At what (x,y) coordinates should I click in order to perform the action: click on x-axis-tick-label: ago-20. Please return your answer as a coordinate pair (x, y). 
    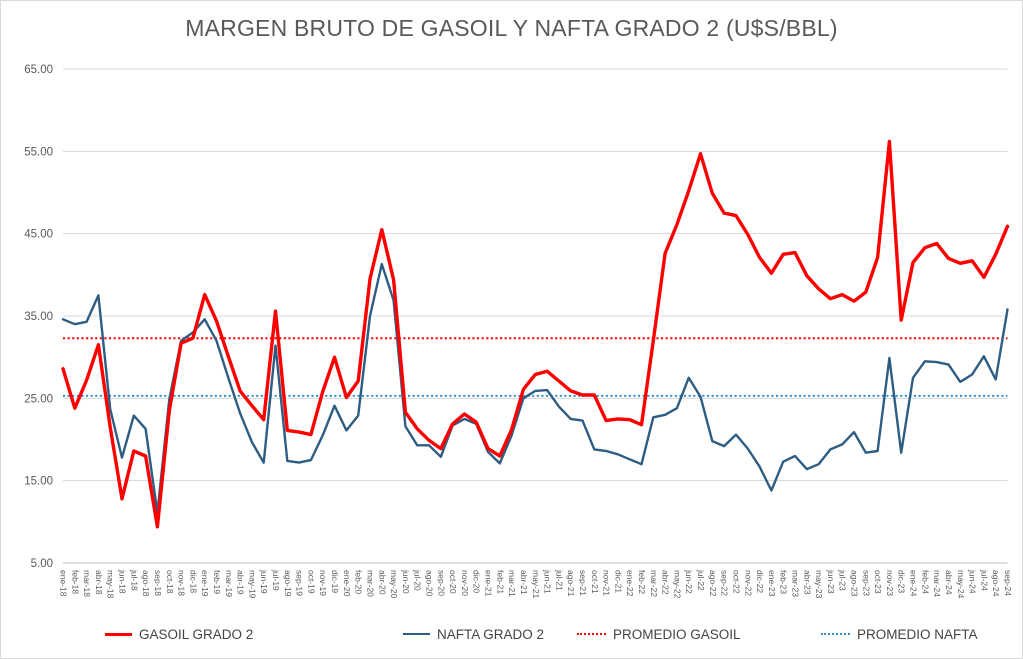
    Looking at the image, I should click on (429, 583).